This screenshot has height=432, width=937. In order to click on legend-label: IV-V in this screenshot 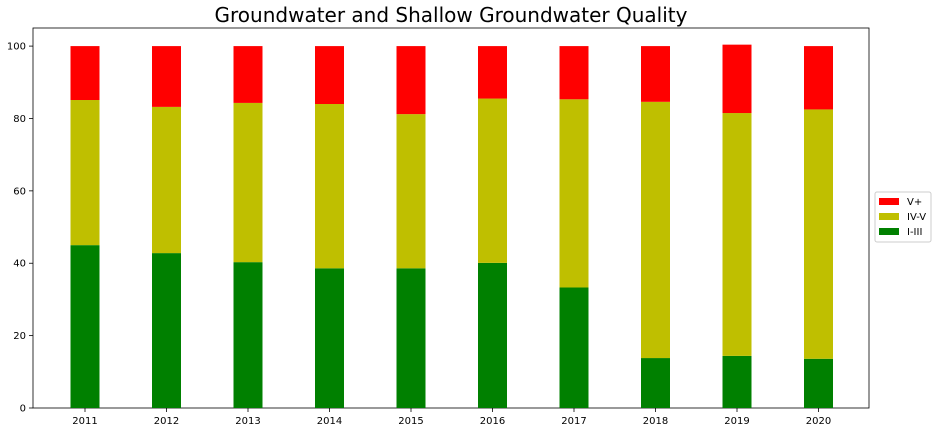, I will do `click(916, 217)`.